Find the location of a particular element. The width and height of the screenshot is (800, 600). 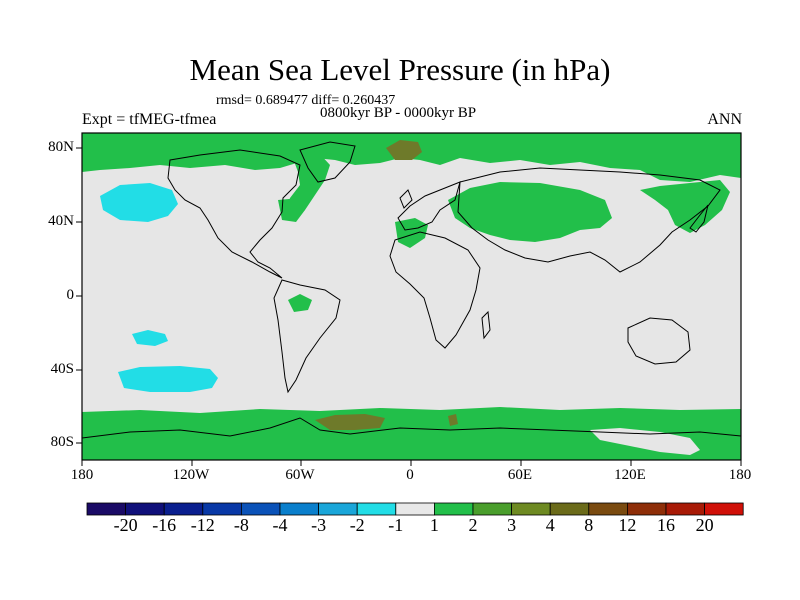

colorbar is located at coordinates (415, 509).